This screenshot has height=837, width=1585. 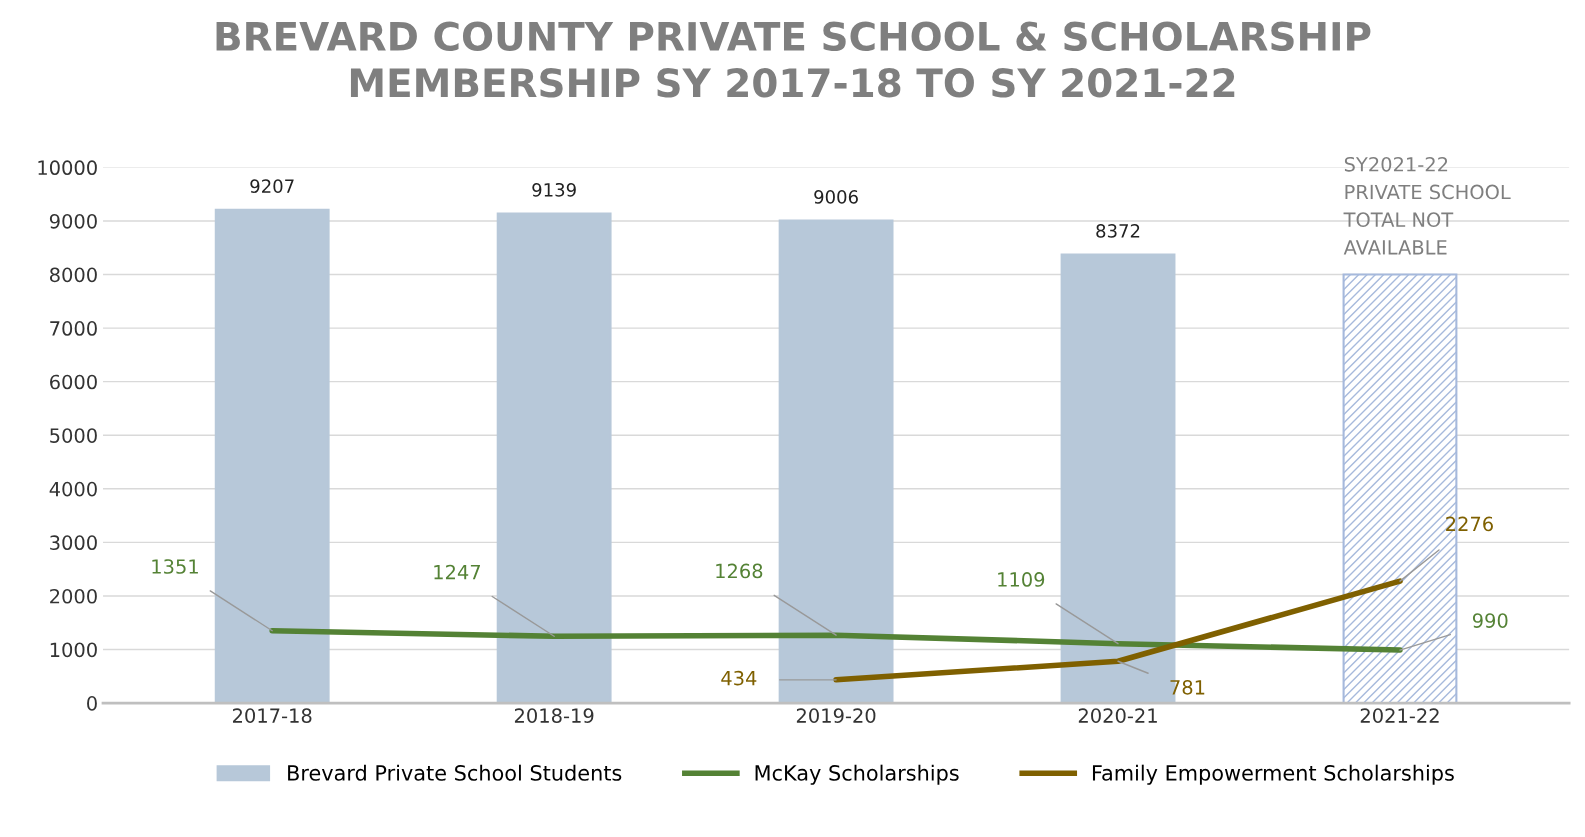 What do you see at coordinates (793, 59) in the screenshot?
I see `chart-title: BREVARD COUNTY PRIVATE SCHOOL & SCHOLARSHIP MEMBERSHIP SY 2017-18 TO SY 2021-22` at bounding box center [793, 59].